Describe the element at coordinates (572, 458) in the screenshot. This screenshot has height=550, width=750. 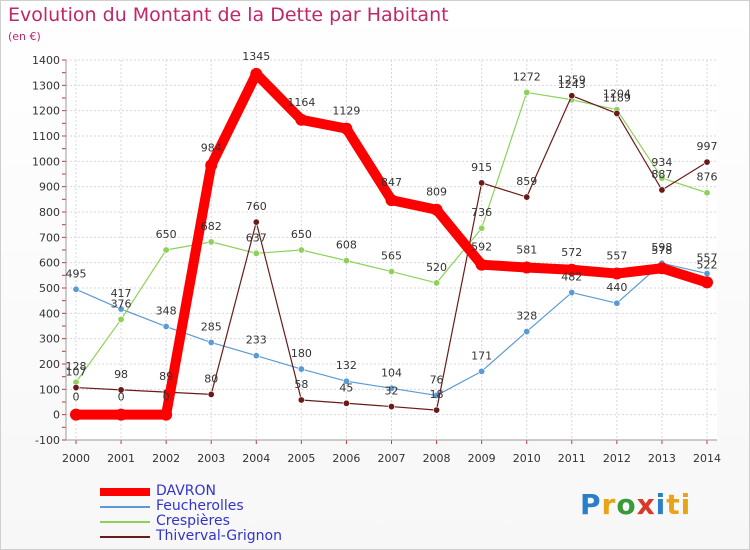
I see `x-tick-label: 2011` at that location.